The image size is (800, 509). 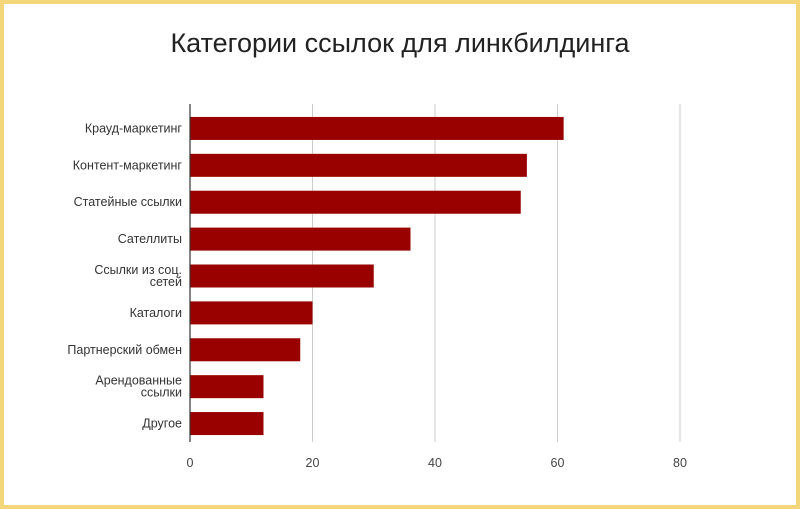 What do you see at coordinates (134, 128) in the screenshot?
I see `category-label: Крауд-маркетинг` at bounding box center [134, 128].